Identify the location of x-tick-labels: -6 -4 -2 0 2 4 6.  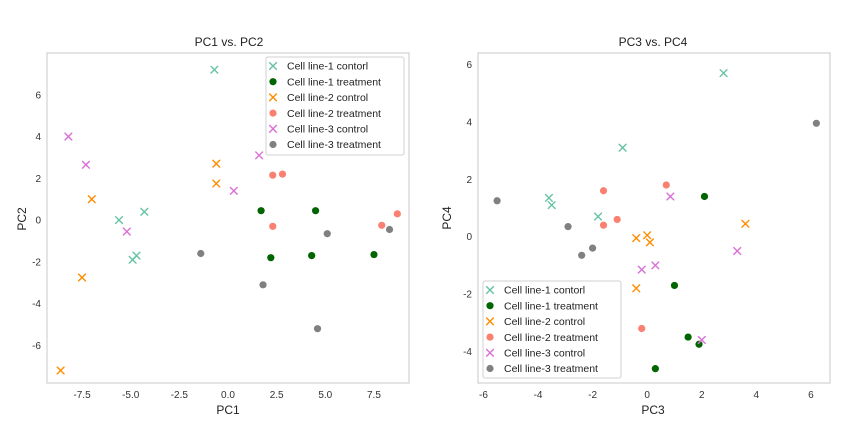
(646, 395).